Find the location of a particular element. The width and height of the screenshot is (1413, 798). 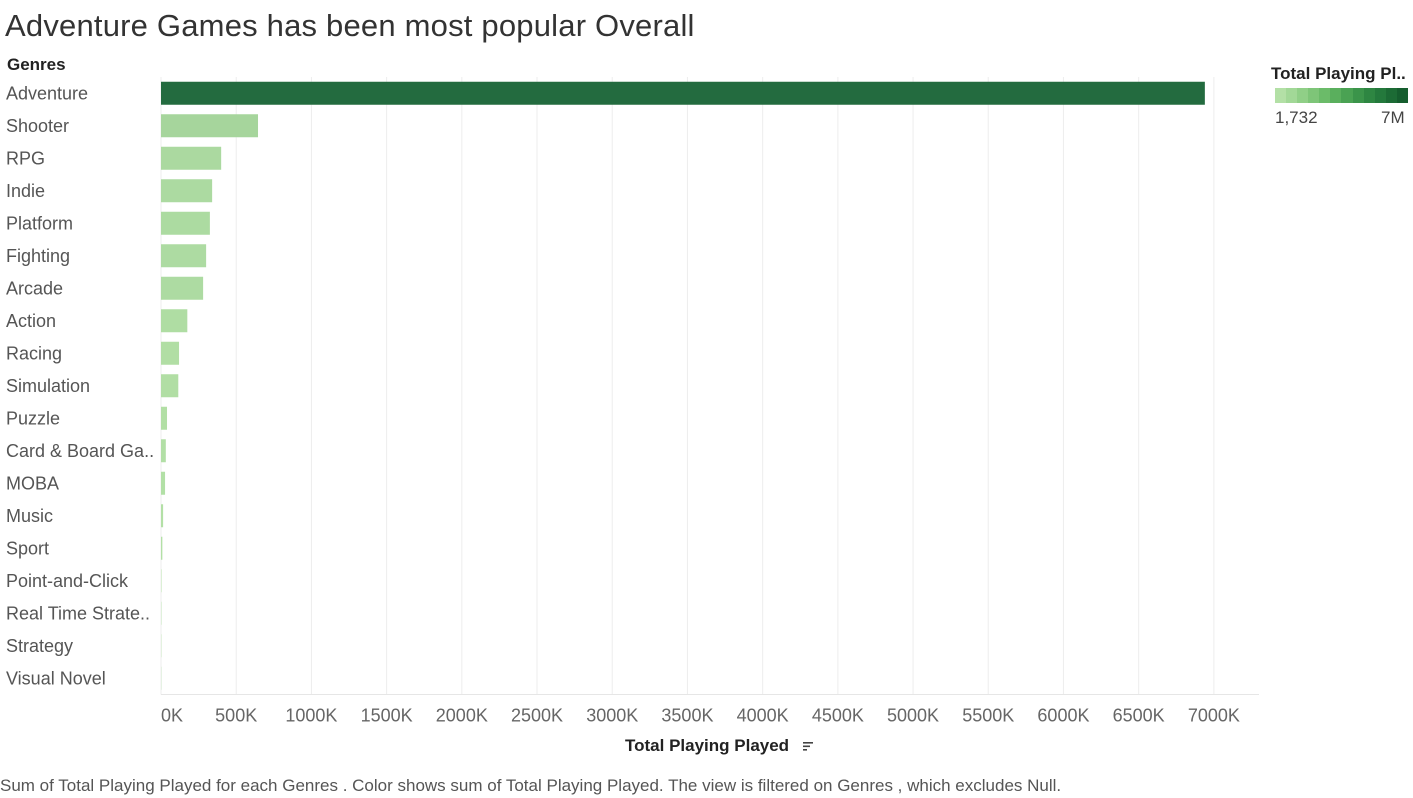

x-tick-label: 7000K is located at coordinates (1214, 716).